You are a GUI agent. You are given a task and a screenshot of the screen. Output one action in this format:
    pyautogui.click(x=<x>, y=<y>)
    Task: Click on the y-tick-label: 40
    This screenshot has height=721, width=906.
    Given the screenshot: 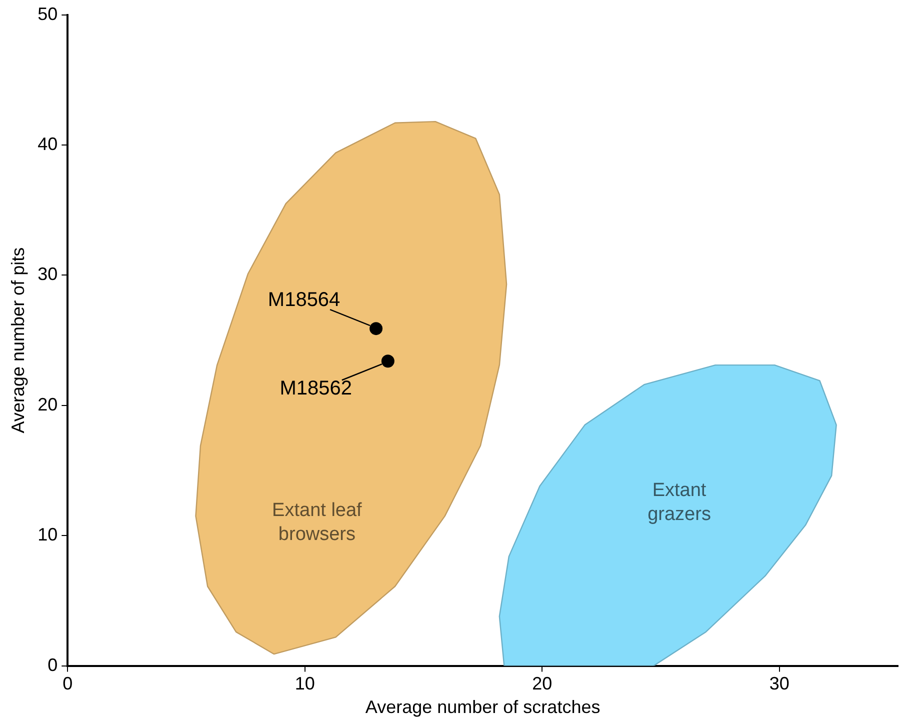 What is the action you would take?
    pyautogui.click(x=48, y=144)
    